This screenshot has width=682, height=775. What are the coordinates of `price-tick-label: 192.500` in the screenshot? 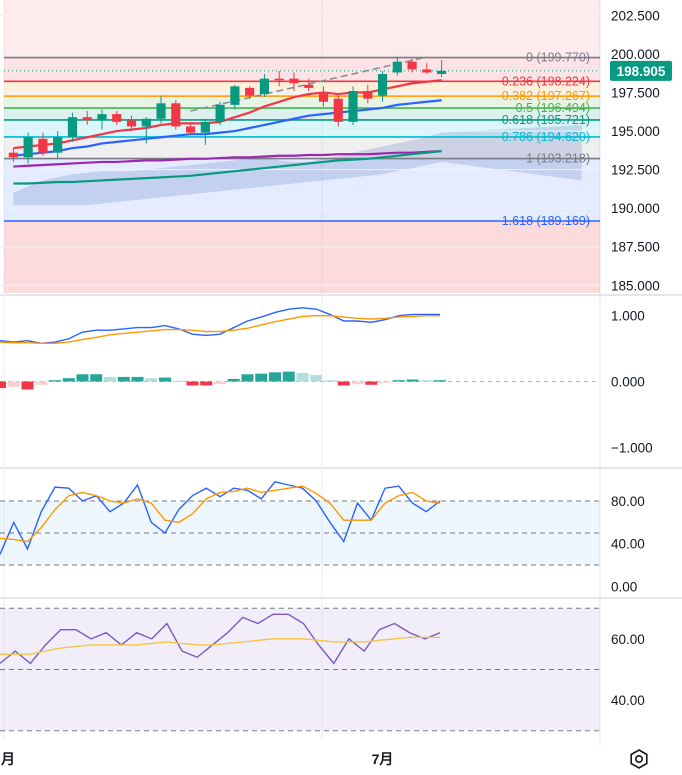 It's located at (635, 170).